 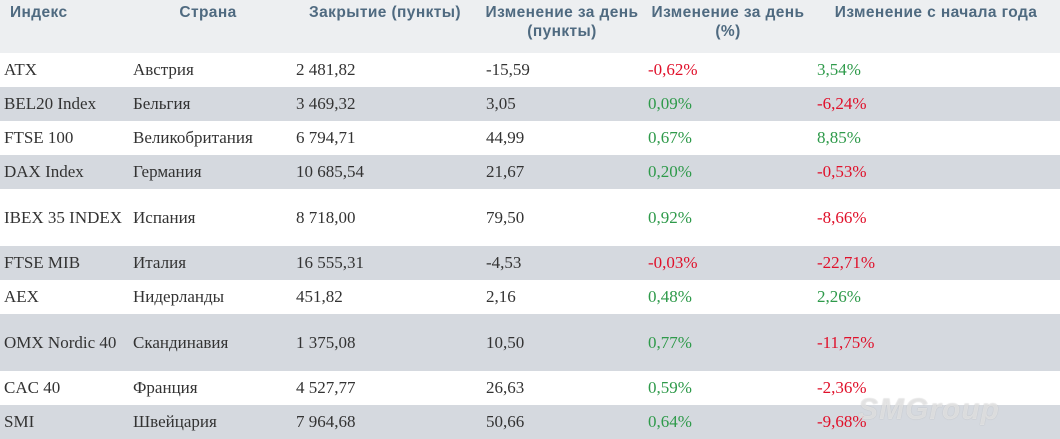 I want to click on change-points-cell: 50,66, so click(x=562, y=422).